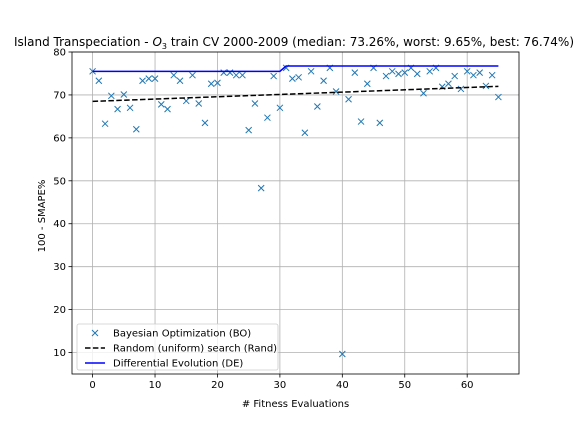 The width and height of the screenshot is (576, 432). What do you see at coordinates (156, 42) in the screenshot?
I see `chart-title-sub-base: O` at bounding box center [156, 42].